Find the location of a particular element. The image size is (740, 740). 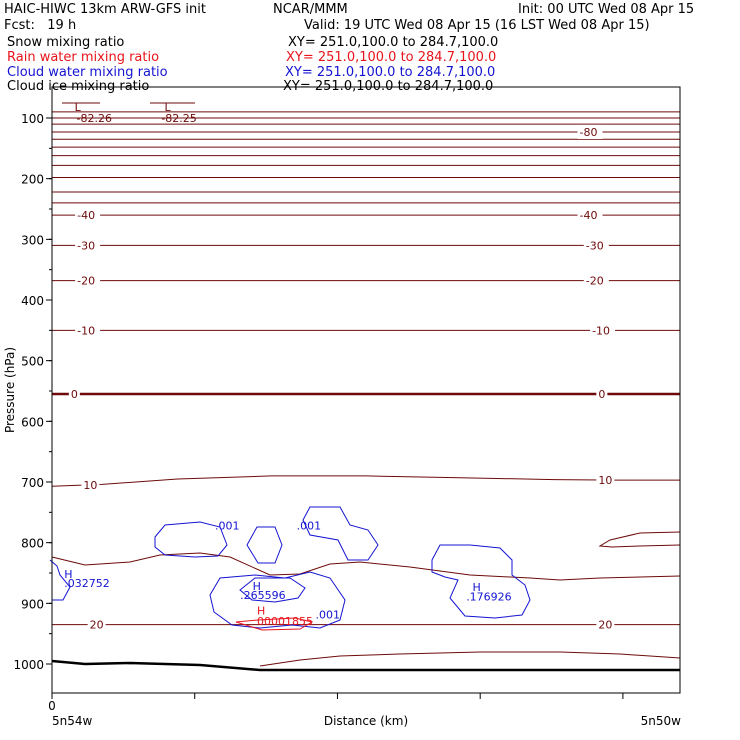

temperature-extremum-label: -82.26 is located at coordinates (94, 118).